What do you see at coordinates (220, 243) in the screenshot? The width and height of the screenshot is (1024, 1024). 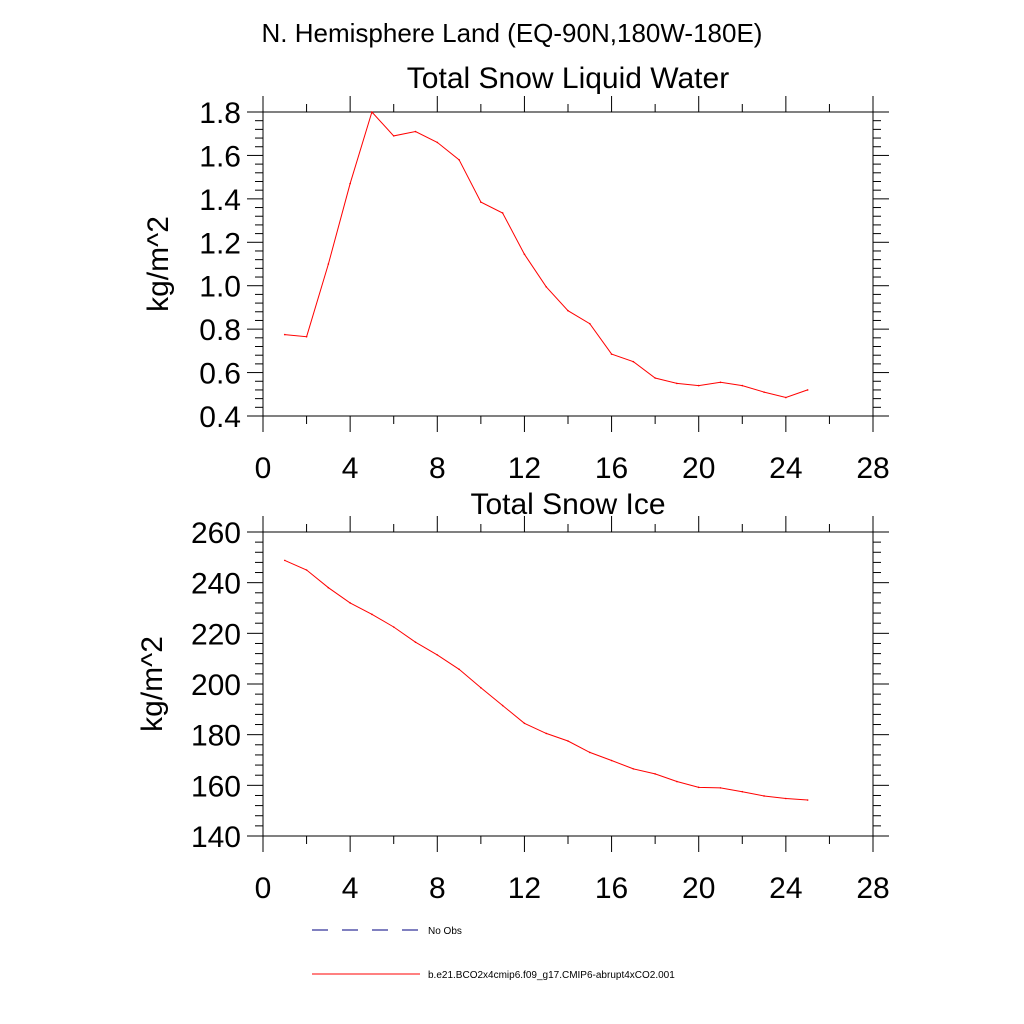 I see `y-tick-label: 1.2` at bounding box center [220, 243].